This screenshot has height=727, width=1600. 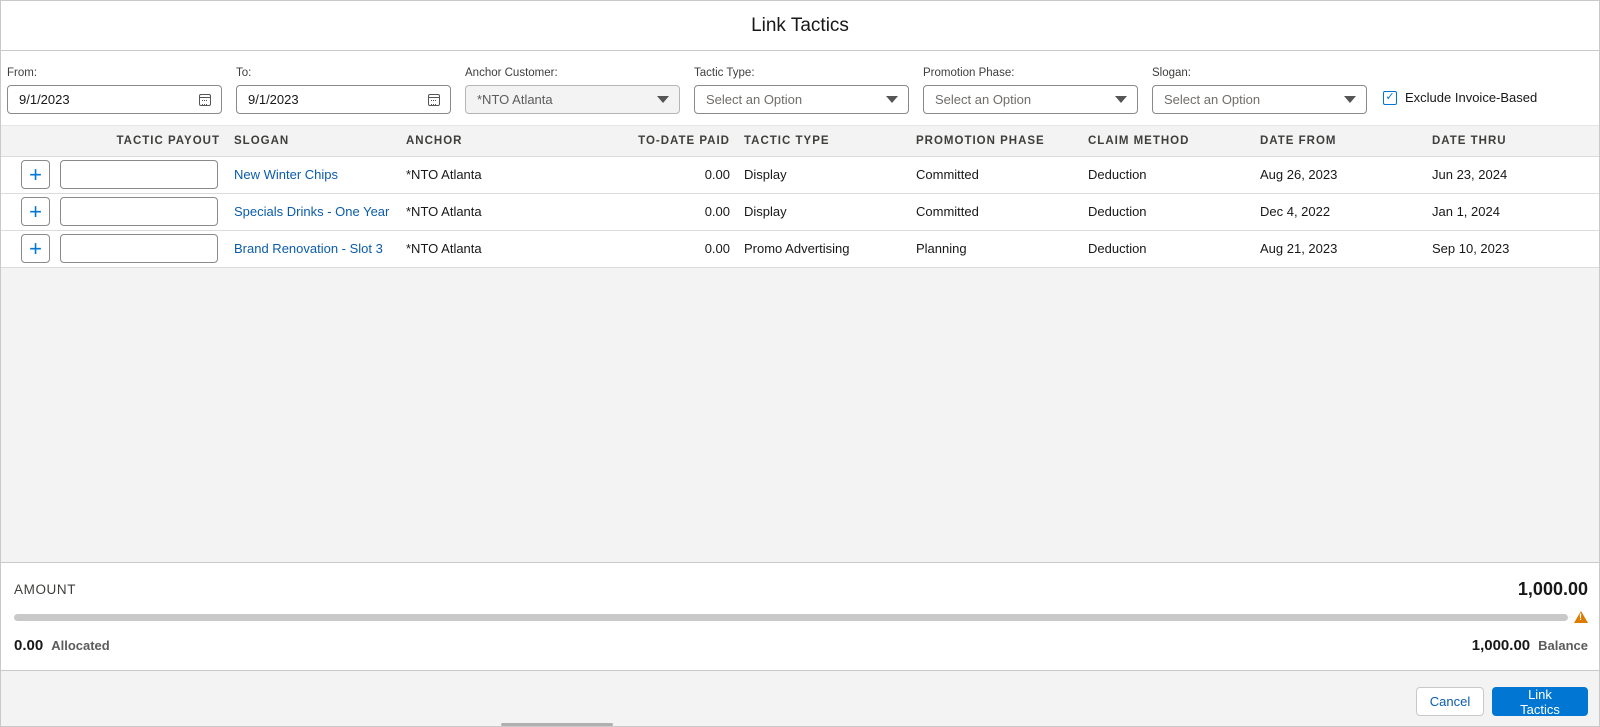 I want to click on slogan-link: Brand Renovation - Slot 3, so click(x=308, y=248).